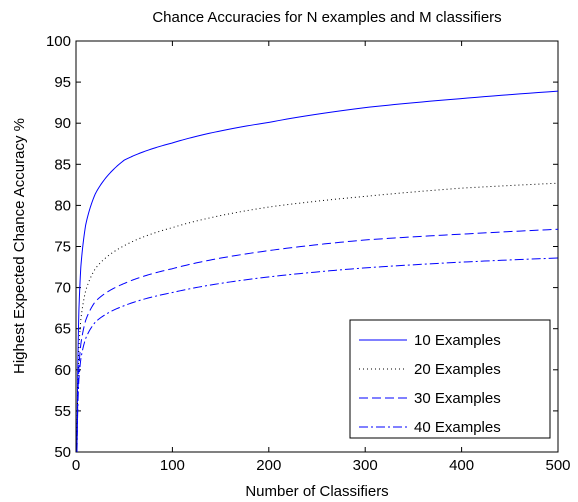 The image size is (578, 502). What do you see at coordinates (62, 329) in the screenshot?
I see `y-tick-label: 65` at bounding box center [62, 329].